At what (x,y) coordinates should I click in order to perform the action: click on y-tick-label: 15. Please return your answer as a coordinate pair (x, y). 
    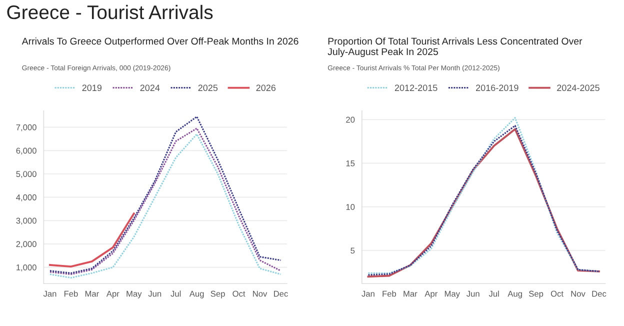
    Looking at the image, I should click on (350, 163).